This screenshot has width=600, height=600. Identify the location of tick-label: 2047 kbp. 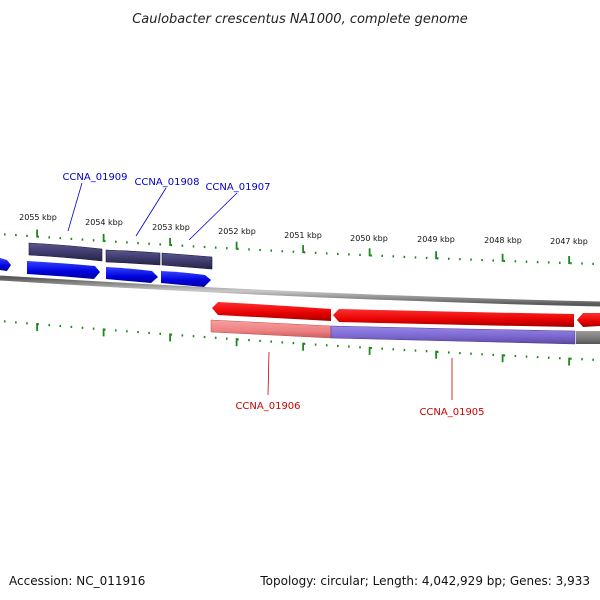
(569, 241).